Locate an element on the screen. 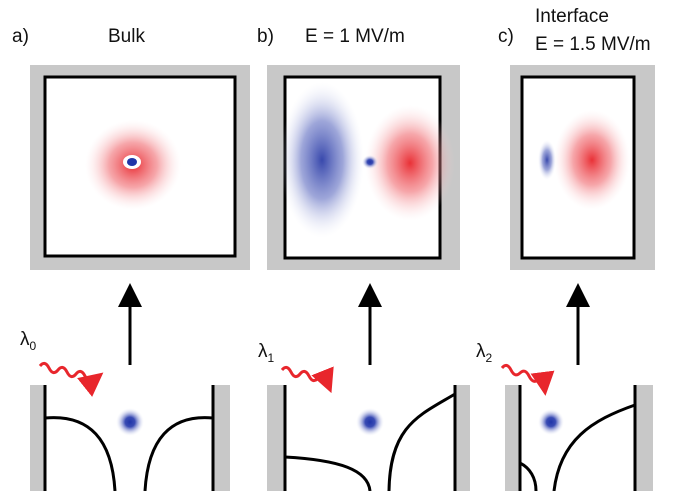 The height and width of the screenshot is (491, 683). wavelength: λ2 is located at coordinates (484, 353).